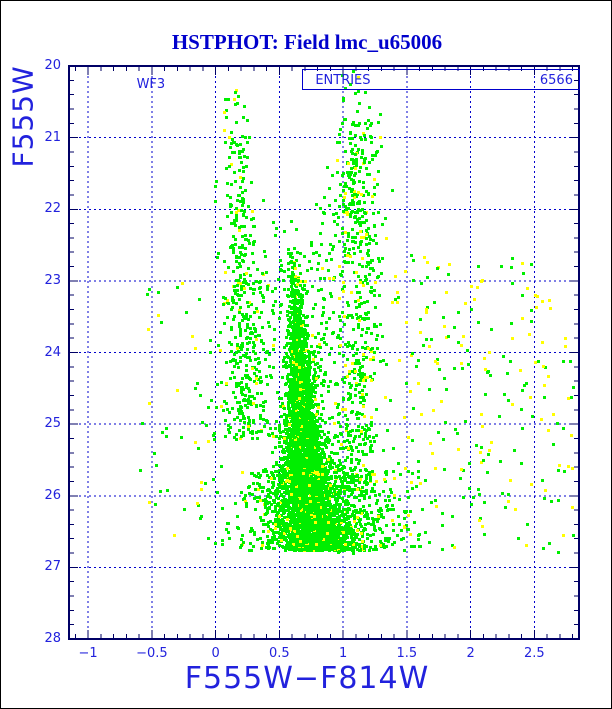 The width and height of the screenshot is (612, 709). What do you see at coordinates (407, 653) in the screenshot?
I see `x-tick-label: 1.5` at bounding box center [407, 653].